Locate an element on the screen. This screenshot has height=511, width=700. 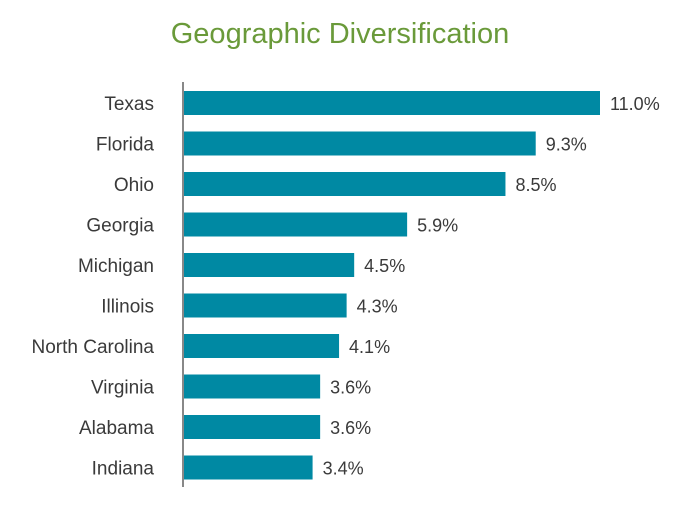
chart-title: Geographic Diversification is located at coordinates (340, 34).